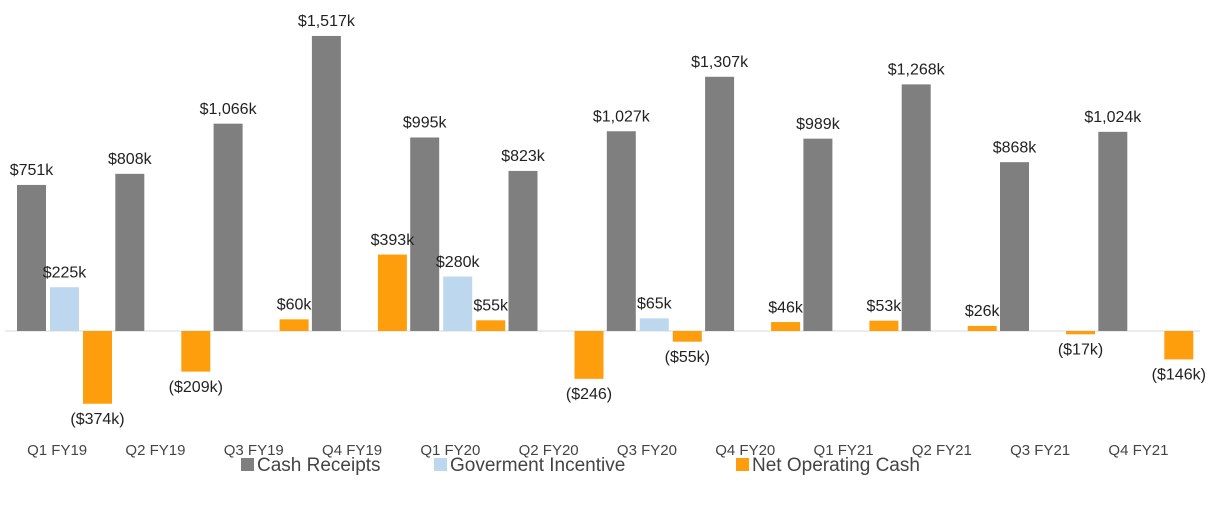 The image size is (1215, 506). I want to click on x-tick-label: Q4 FY20, so click(745, 450).